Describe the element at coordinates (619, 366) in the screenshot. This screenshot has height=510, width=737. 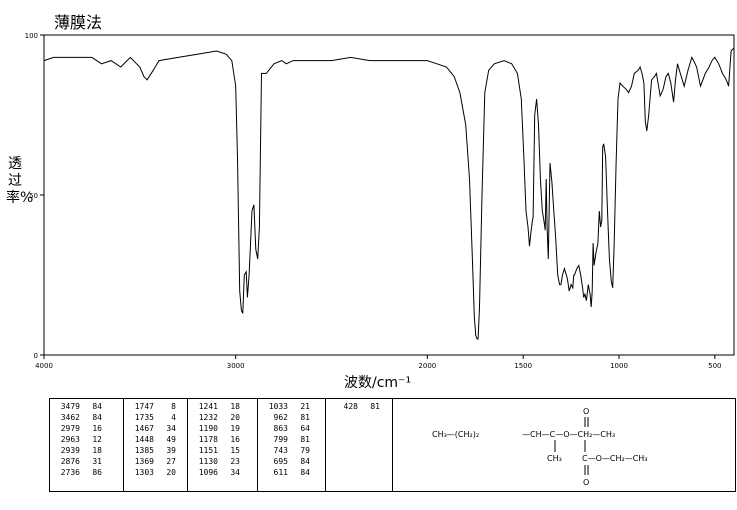
I see `x-tick-label: 1000` at that location.